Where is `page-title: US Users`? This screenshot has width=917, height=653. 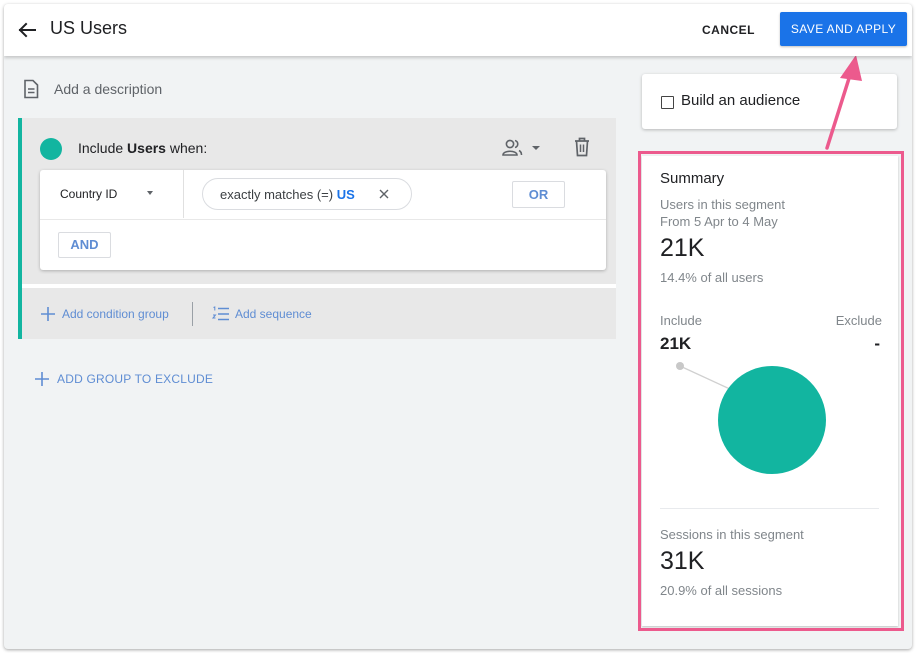 page-title: US Users is located at coordinates (89, 28).